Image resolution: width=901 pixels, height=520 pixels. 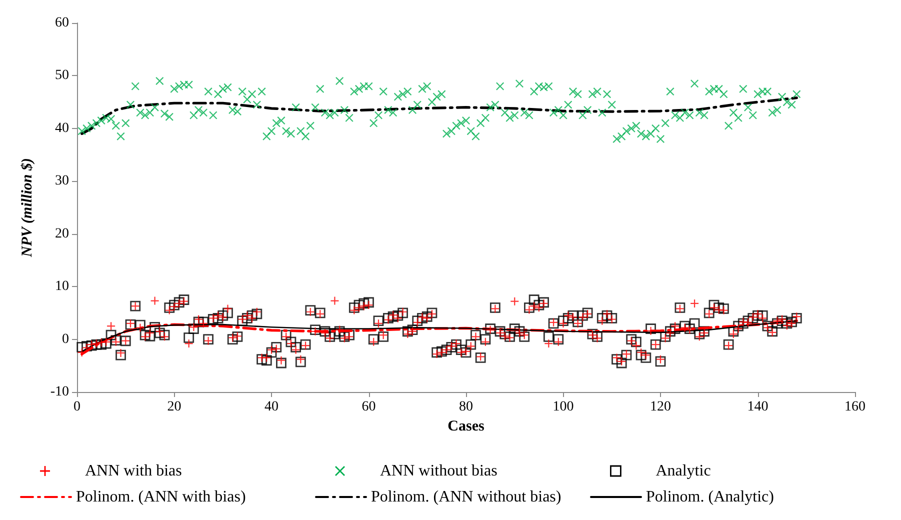 What do you see at coordinates (466, 497) in the screenshot?
I see `legend-label: Polinom. (ANN without bias)` at bounding box center [466, 497].